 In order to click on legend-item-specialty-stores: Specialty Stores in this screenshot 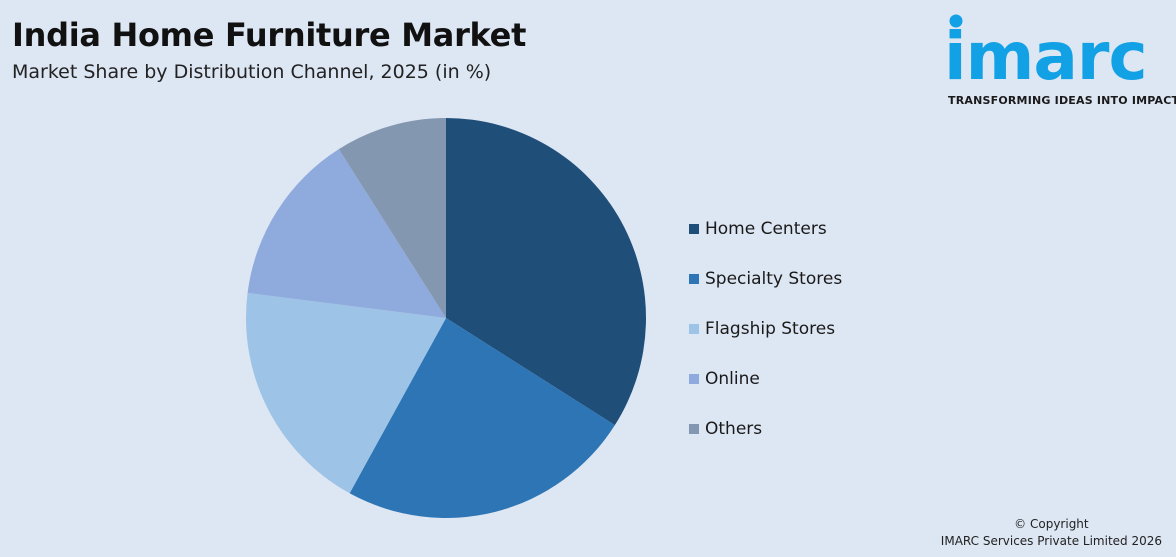, I will do `click(765, 279)`.